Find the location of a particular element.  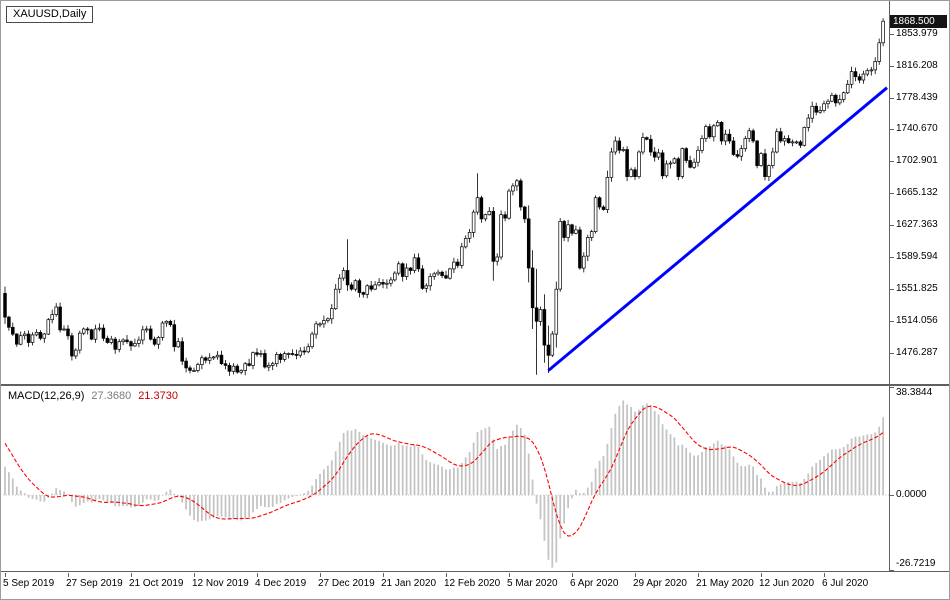

price-axis-border is located at coordinates (889, 286).